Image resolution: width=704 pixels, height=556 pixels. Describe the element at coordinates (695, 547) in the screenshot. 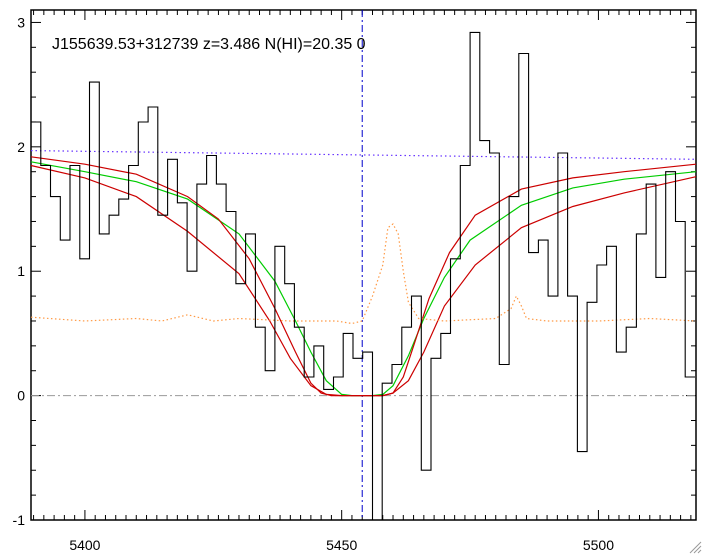

I see `resize-grip-icon` at that location.